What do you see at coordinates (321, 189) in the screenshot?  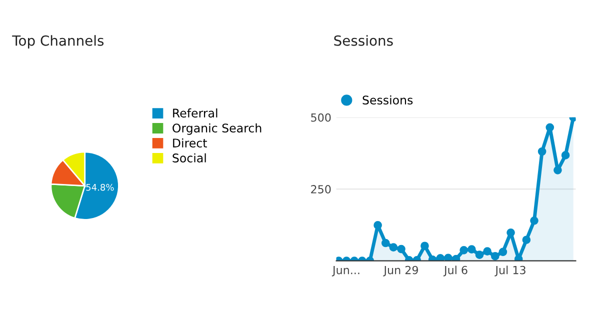 I see `y-tick-label: 250` at bounding box center [321, 189].